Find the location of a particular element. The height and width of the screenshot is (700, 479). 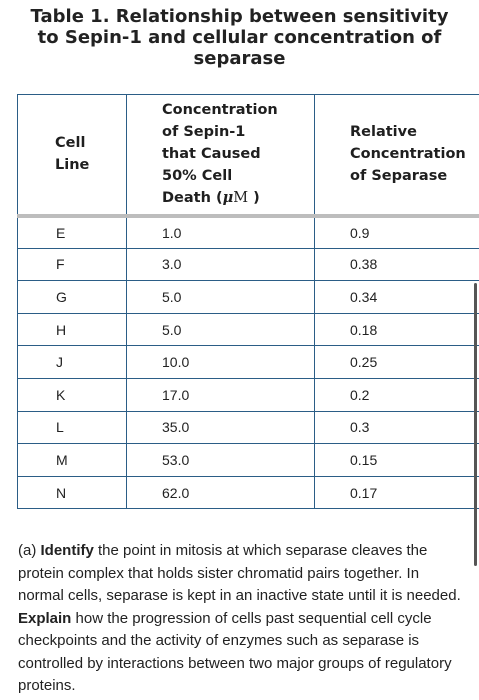

concentration-value: 35.0 is located at coordinates (220, 427).